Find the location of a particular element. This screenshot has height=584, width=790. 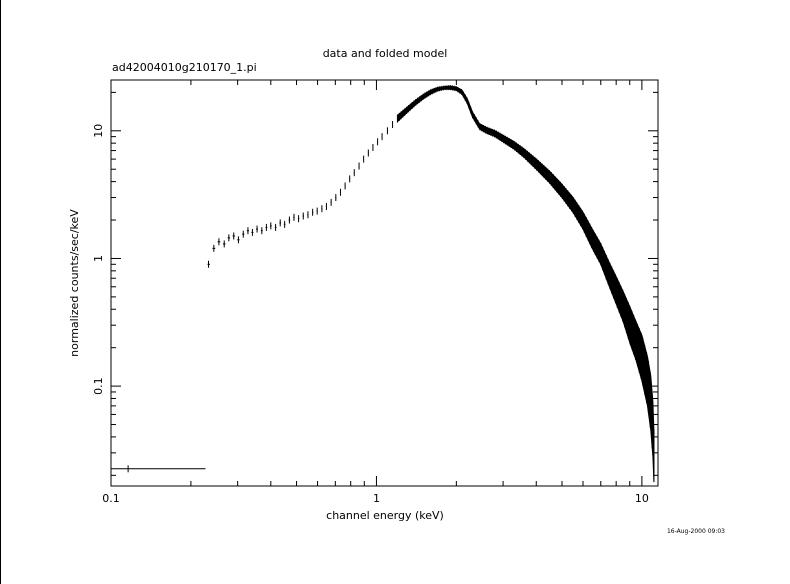

window-left-border is located at coordinates (0, 292).